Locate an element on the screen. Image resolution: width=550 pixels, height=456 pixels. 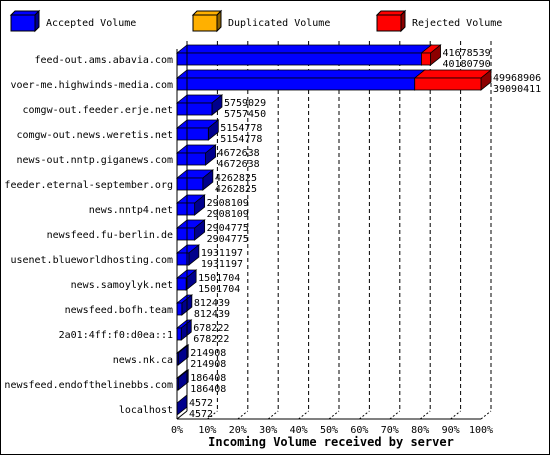
x-tick-label-6: 60% is located at coordinates (359, 430).